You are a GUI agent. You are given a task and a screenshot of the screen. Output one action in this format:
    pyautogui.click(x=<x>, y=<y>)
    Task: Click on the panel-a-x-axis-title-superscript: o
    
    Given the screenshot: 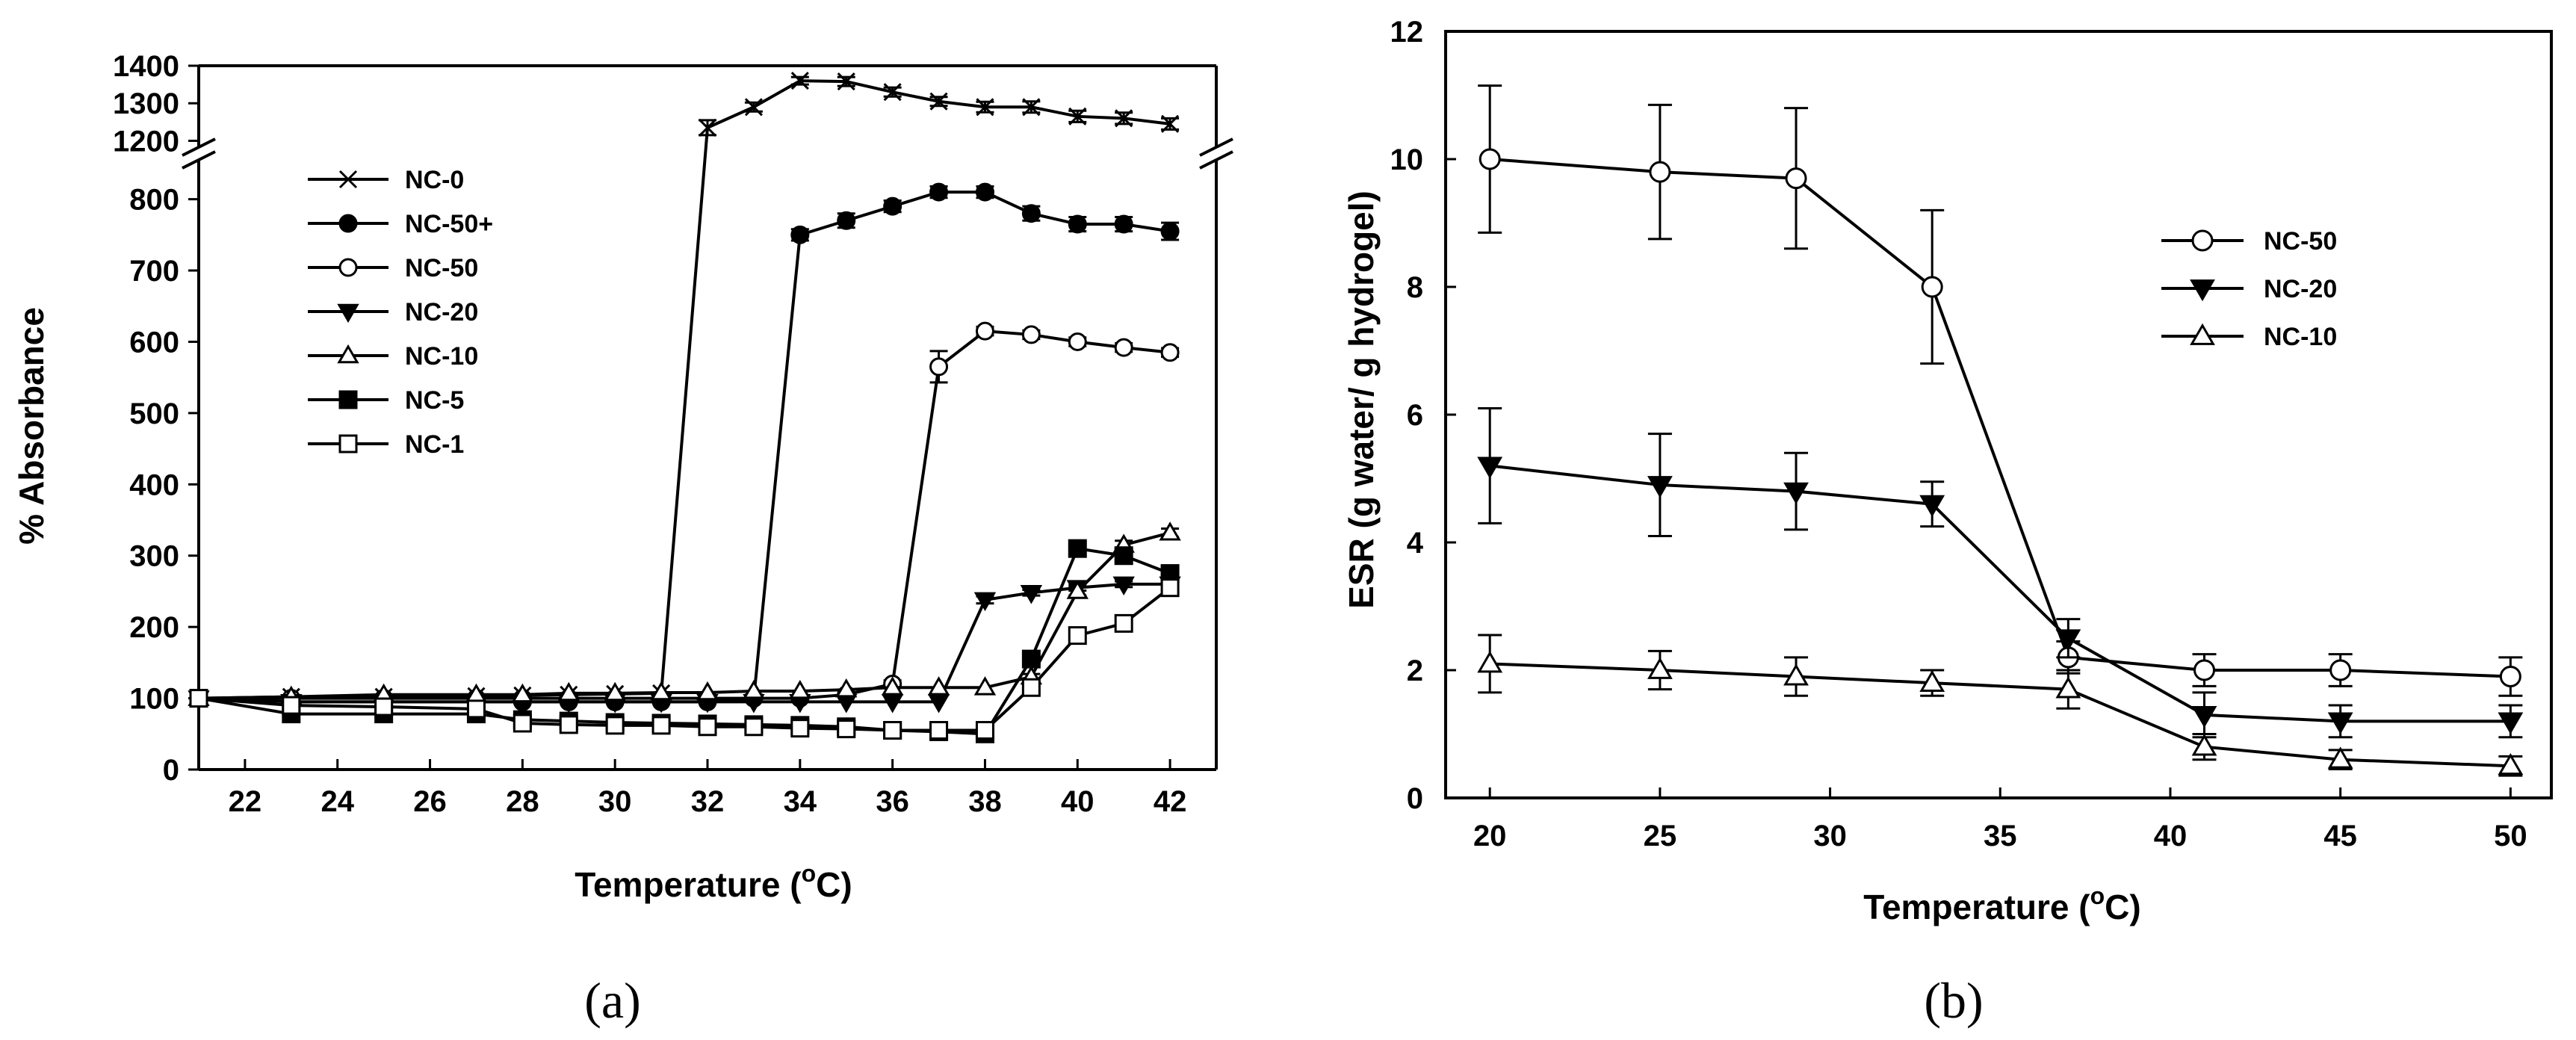 What is the action you would take?
    pyautogui.click(x=809, y=873)
    